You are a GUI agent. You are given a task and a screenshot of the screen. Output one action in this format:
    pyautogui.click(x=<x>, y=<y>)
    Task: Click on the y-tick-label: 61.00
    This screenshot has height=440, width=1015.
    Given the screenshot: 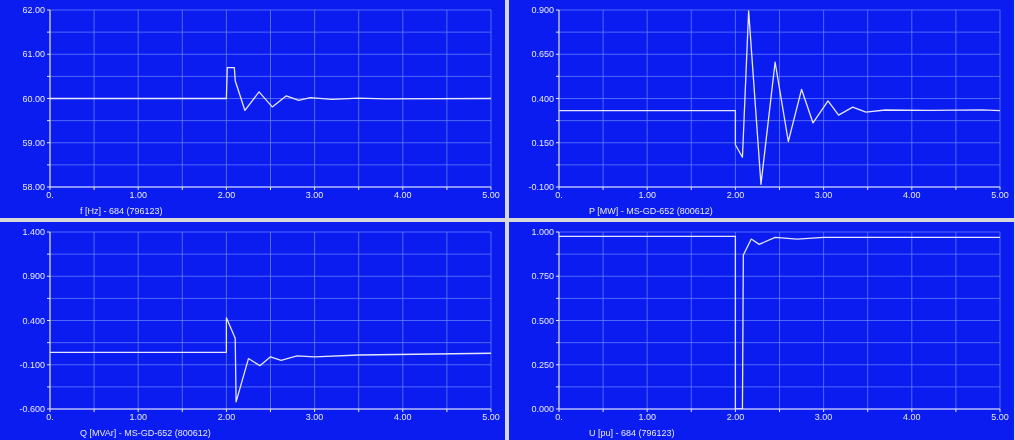 What is the action you would take?
    pyautogui.click(x=33, y=54)
    